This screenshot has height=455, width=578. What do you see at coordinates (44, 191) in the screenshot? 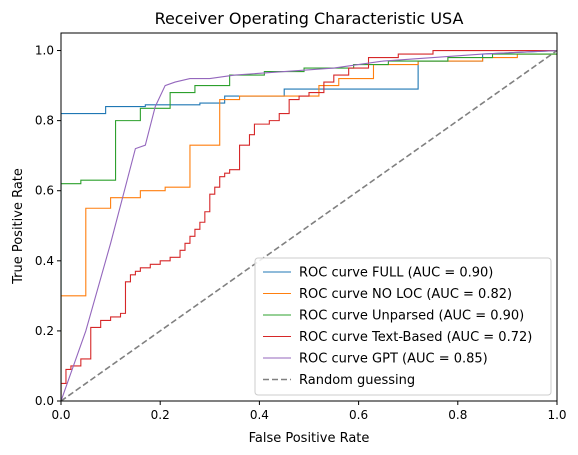
I see `y-tick-label: 0.6` at bounding box center [44, 191].